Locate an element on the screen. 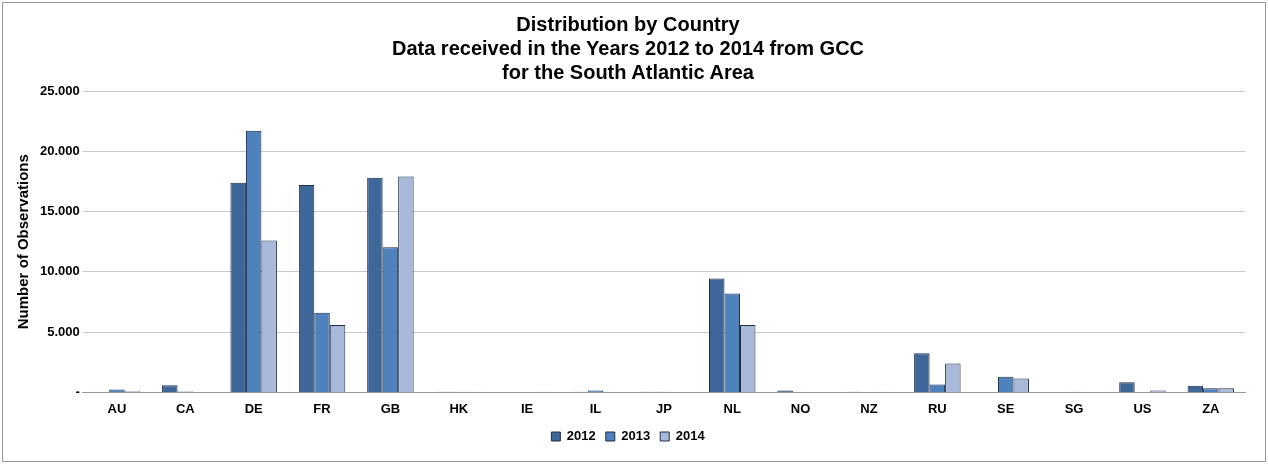  x-tick-label: ZA is located at coordinates (1211, 408).